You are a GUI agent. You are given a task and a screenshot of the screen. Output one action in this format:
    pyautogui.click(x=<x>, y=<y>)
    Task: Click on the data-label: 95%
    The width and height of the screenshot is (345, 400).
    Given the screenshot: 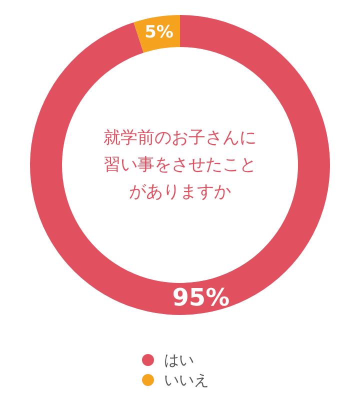 What is the action you would take?
    pyautogui.click(x=201, y=297)
    